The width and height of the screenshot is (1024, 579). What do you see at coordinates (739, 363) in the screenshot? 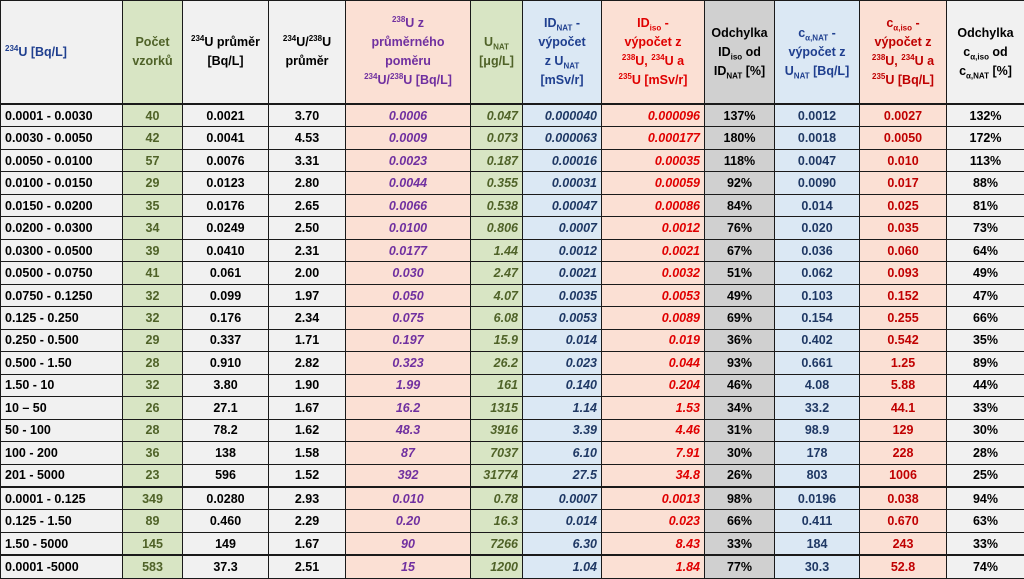
I see `cell-id-deviation: 93%` at bounding box center [739, 363].